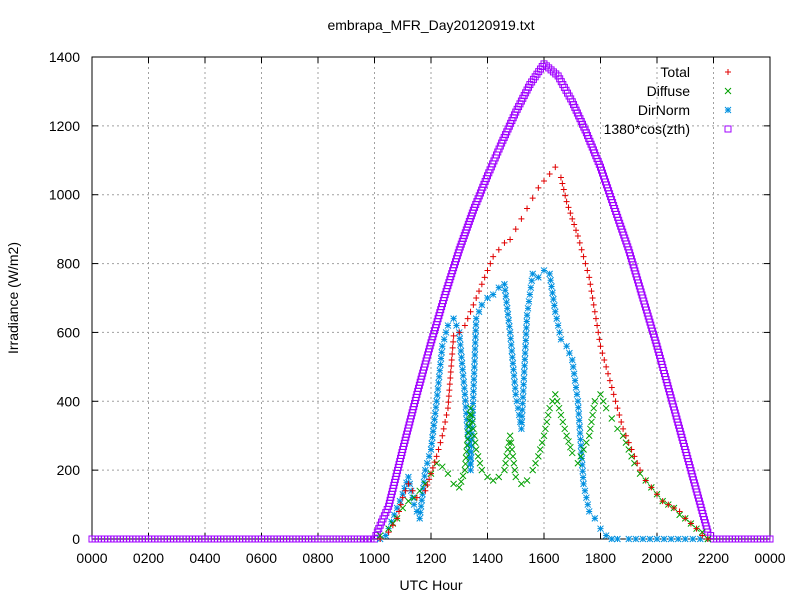  Describe the element at coordinates (64, 195) in the screenshot. I see `y-tick-label: 1000` at that location.